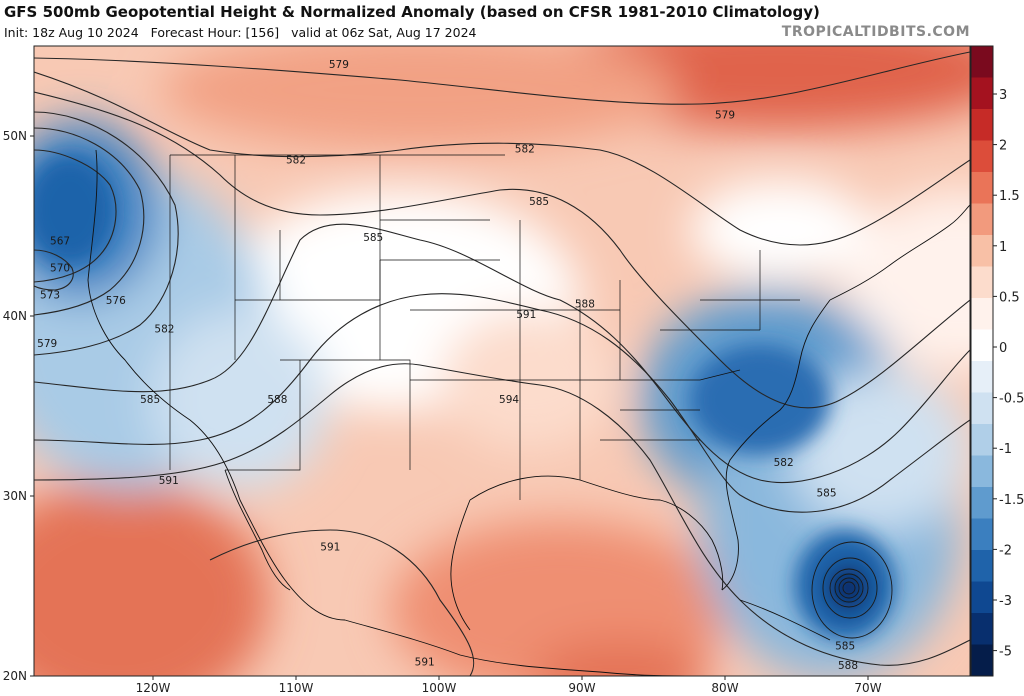  What do you see at coordinates (1009, 196) in the screenshot?
I see `colorbar-label: 1.5` at bounding box center [1009, 196].